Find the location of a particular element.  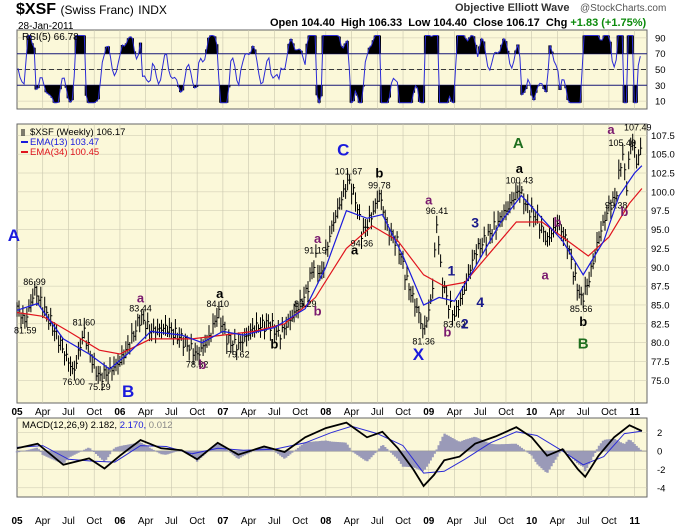

x-tick-label: 07 is located at coordinates (223, 521).